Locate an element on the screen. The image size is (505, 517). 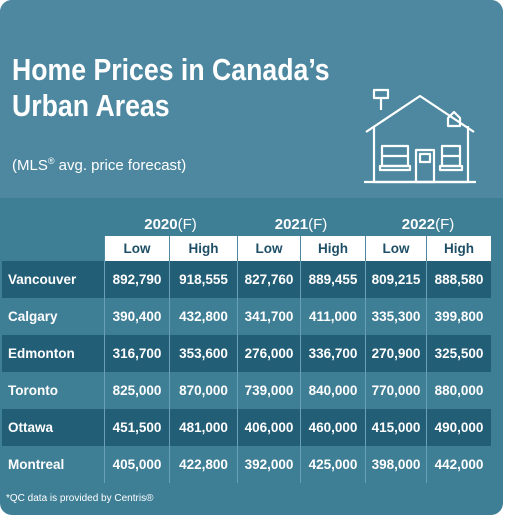
price-cell: 451,500 is located at coordinates (136, 427).